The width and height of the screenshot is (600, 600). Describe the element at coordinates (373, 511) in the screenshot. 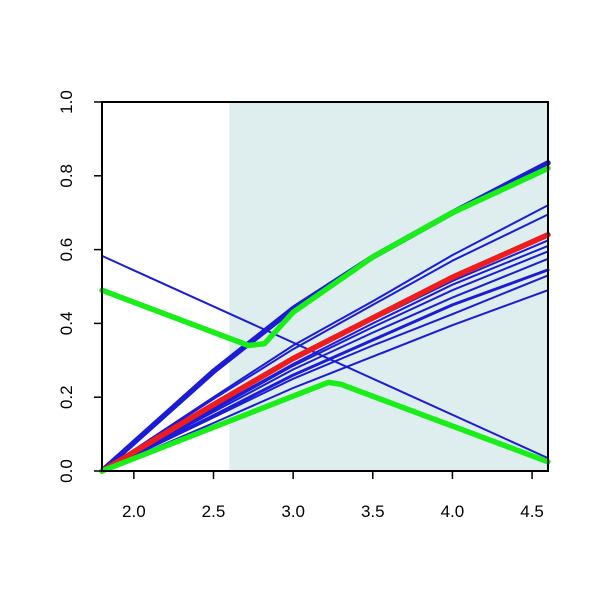

I see `x-tick-label: 3.5` at that location.